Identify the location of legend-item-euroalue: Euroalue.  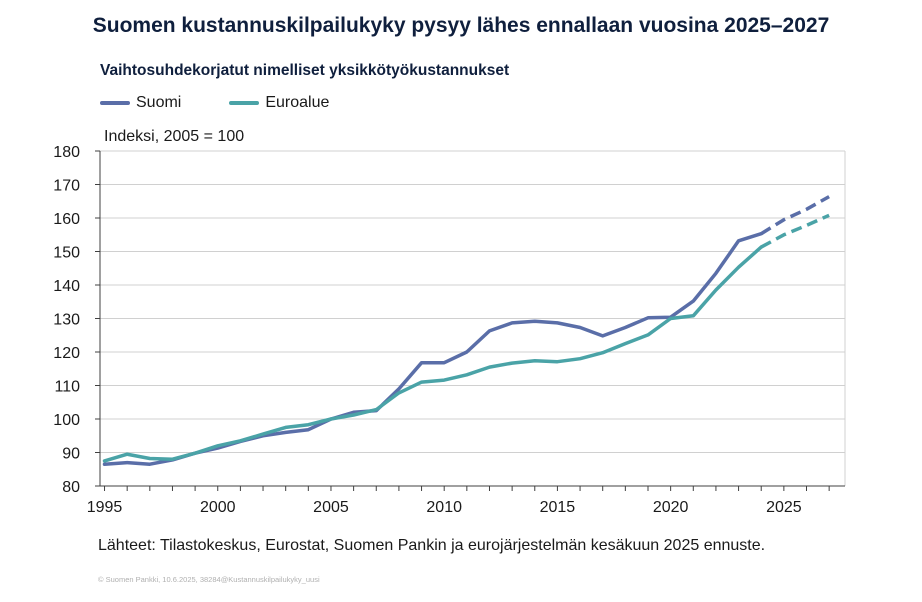
(279, 103).